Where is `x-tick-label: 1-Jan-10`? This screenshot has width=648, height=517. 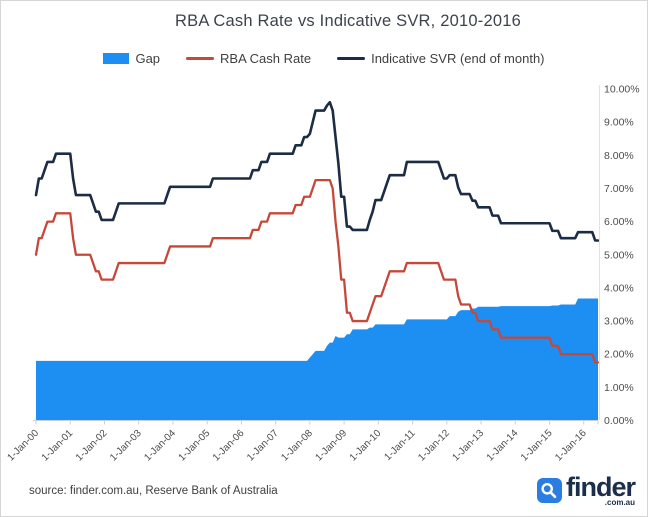
x-tick-label: 1-Jan-10 is located at coordinates (366, 446).